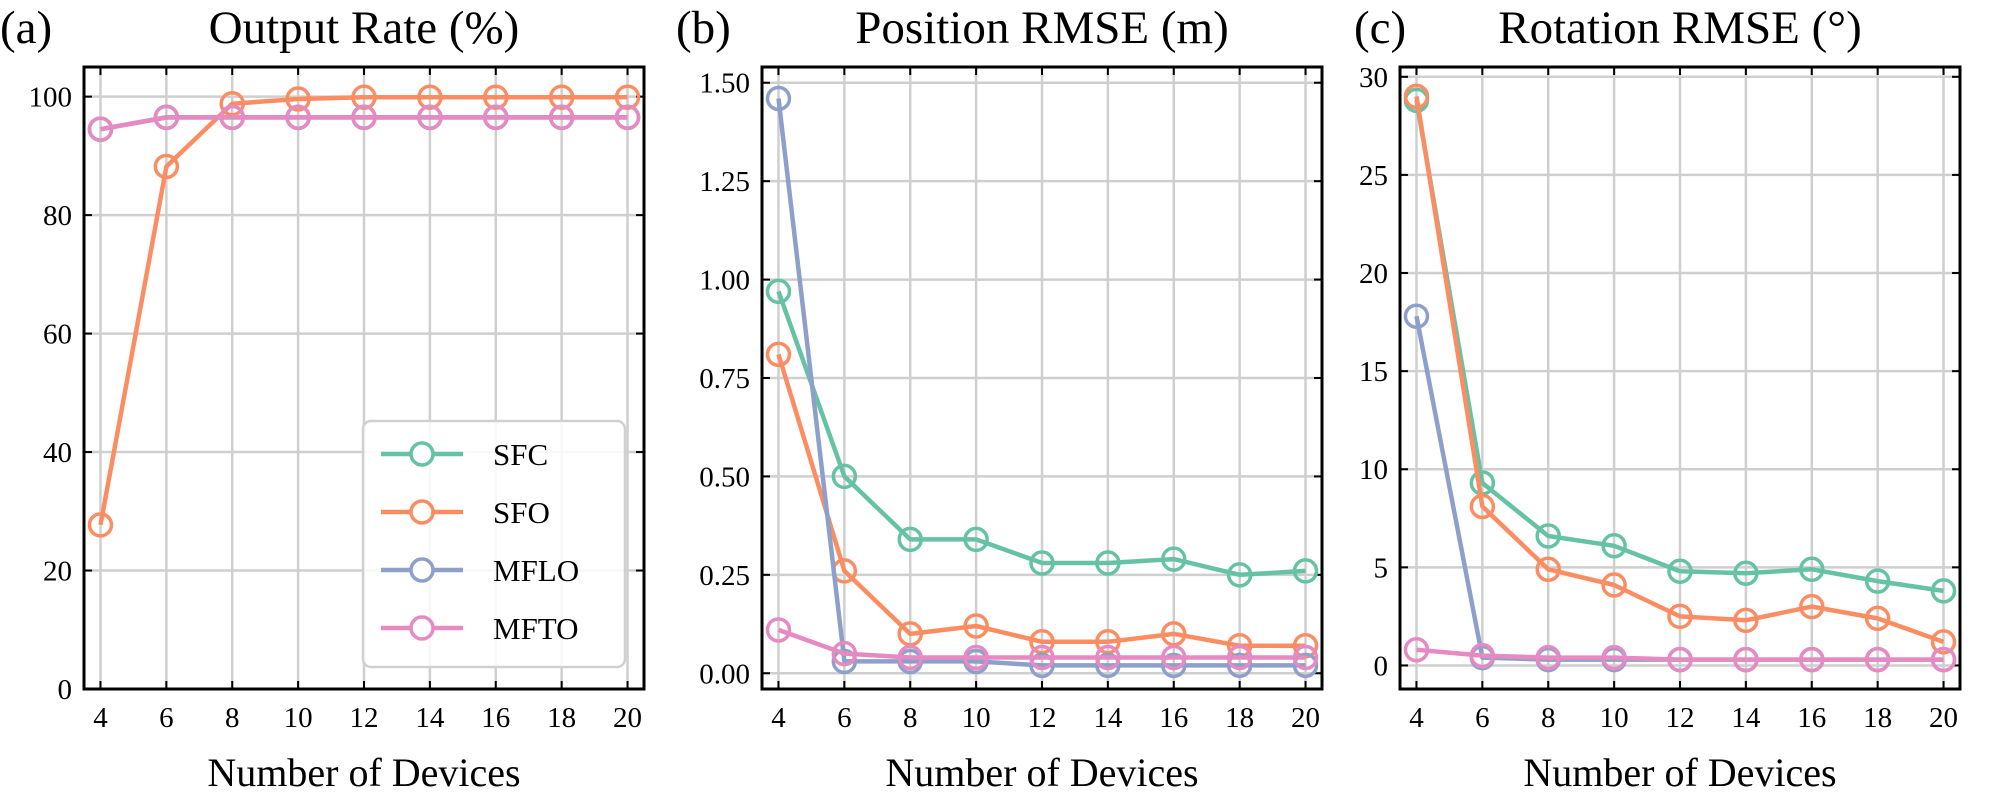 This screenshot has height=800, width=2000. Describe the element at coordinates (422, 454) in the screenshot. I see `legend-marker-sfc` at that location.